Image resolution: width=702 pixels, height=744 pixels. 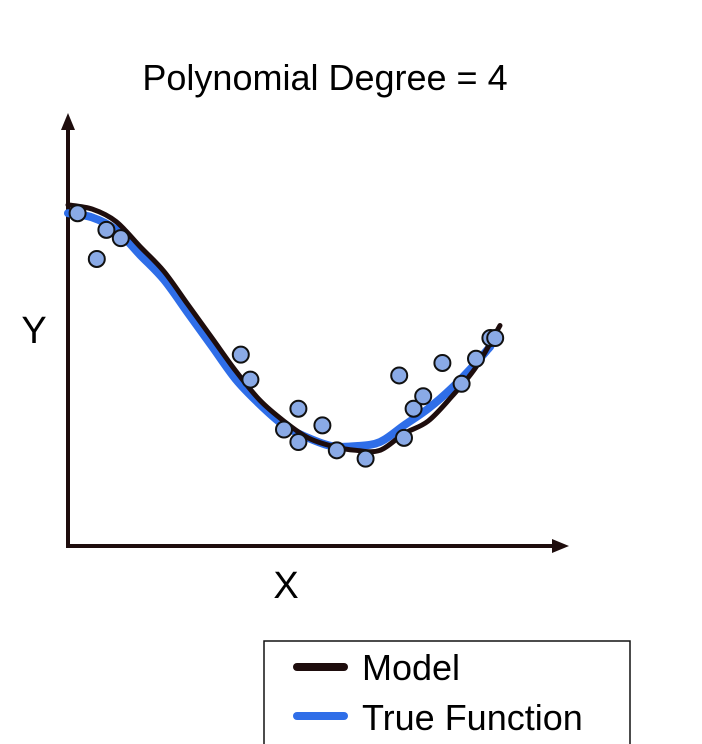 What do you see at coordinates (324, 77) in the screenshot?
I see `chart-title: Polynomial Degree = 4` at bounding box center [324, 77].